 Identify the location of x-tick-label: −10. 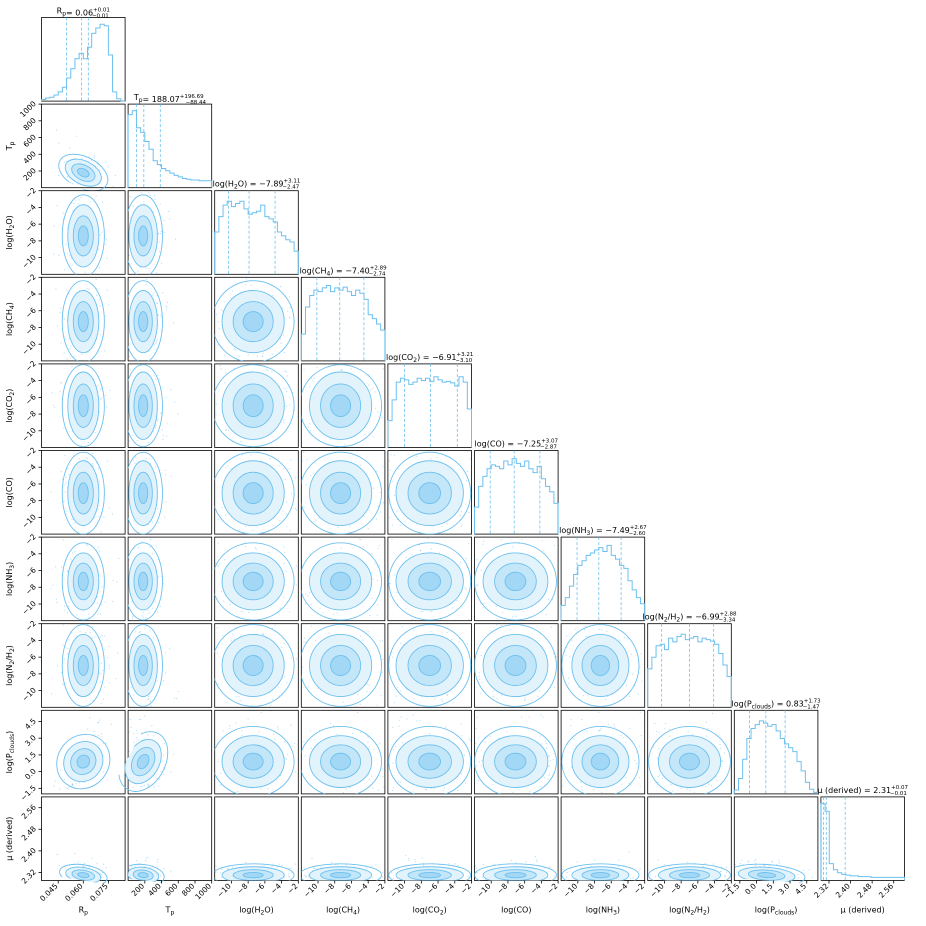
(397, 890).